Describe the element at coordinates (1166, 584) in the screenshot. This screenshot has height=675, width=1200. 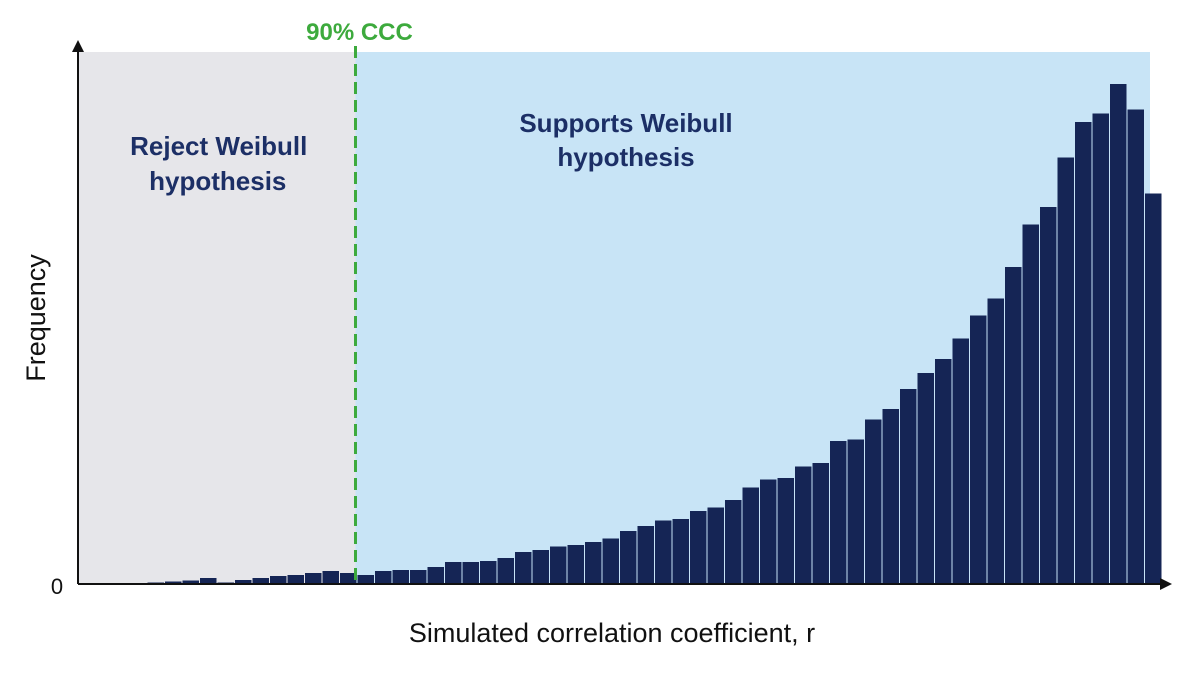
I see `x-axis-arrowhead` at that location.